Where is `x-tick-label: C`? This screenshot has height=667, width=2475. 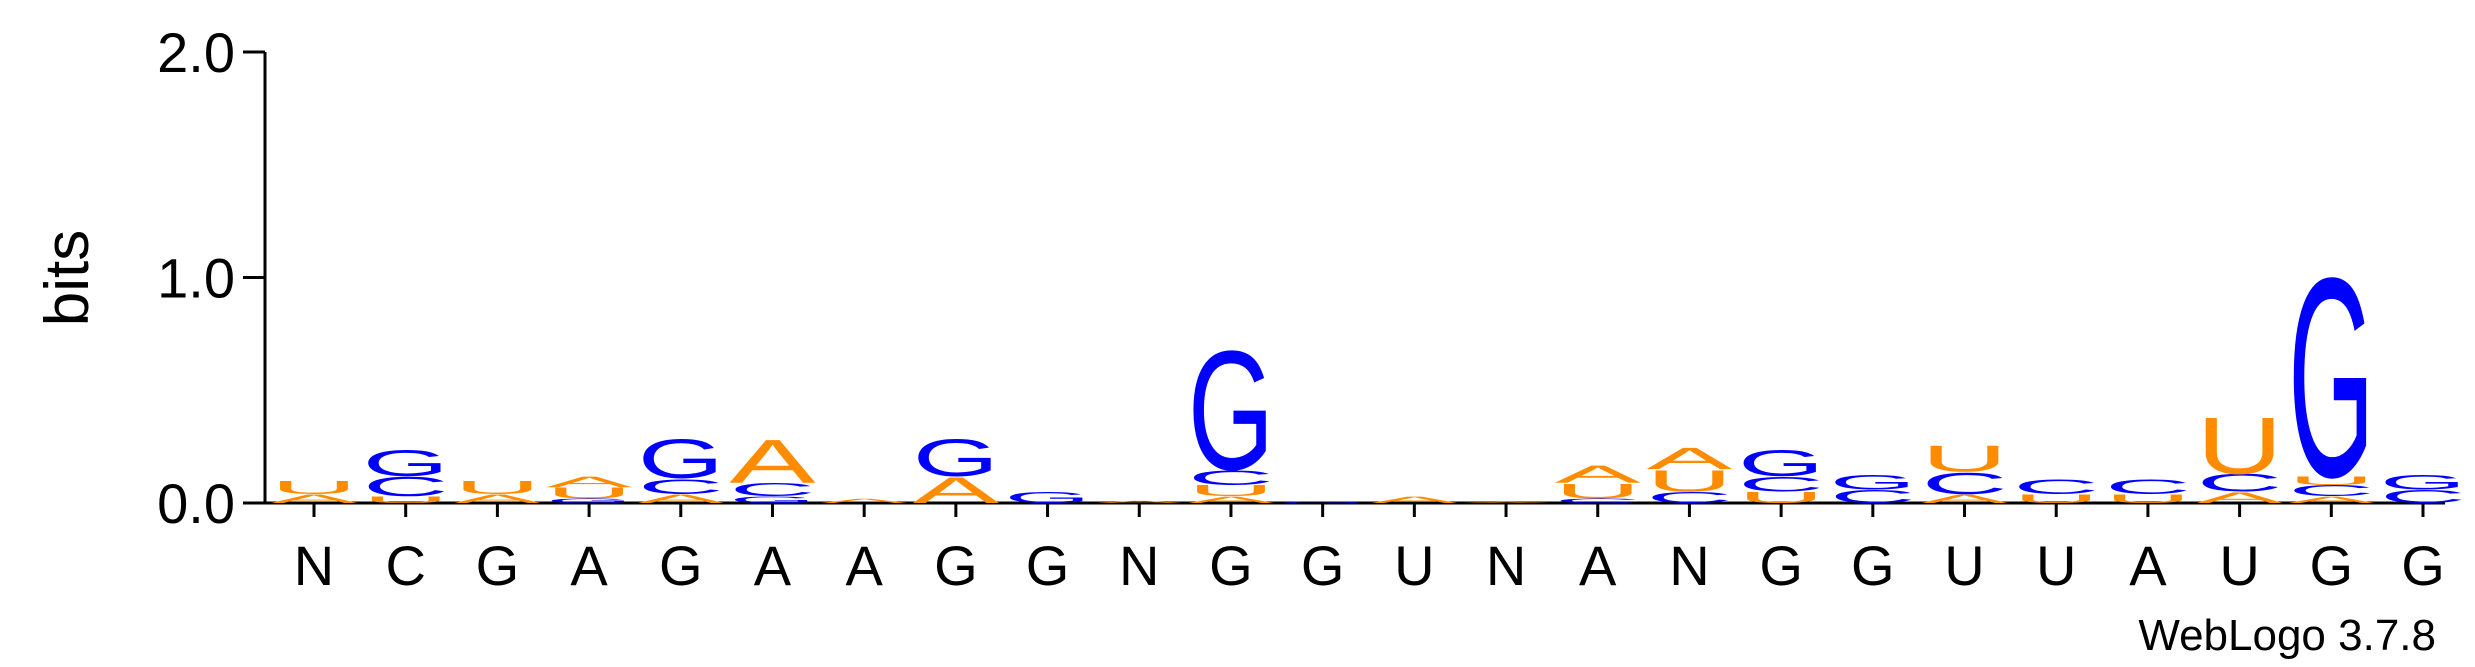
x-tick-label: C is located at coordinates (405, 565).